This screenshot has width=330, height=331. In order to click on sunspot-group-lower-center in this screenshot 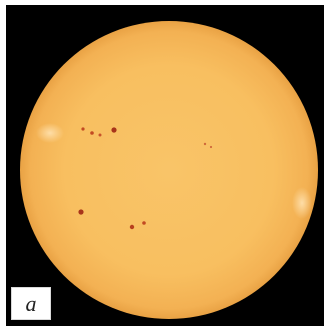, I will do `click(137, 225)`.